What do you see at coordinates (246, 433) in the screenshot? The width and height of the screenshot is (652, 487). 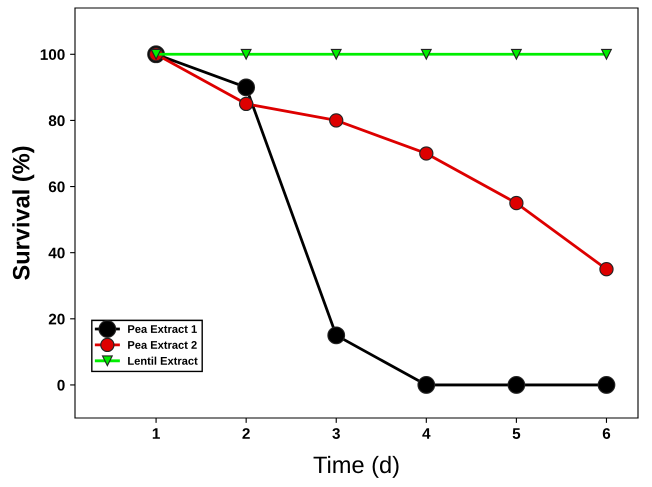 I see `x-tick-label: 2` at bounding box center [246, 433].